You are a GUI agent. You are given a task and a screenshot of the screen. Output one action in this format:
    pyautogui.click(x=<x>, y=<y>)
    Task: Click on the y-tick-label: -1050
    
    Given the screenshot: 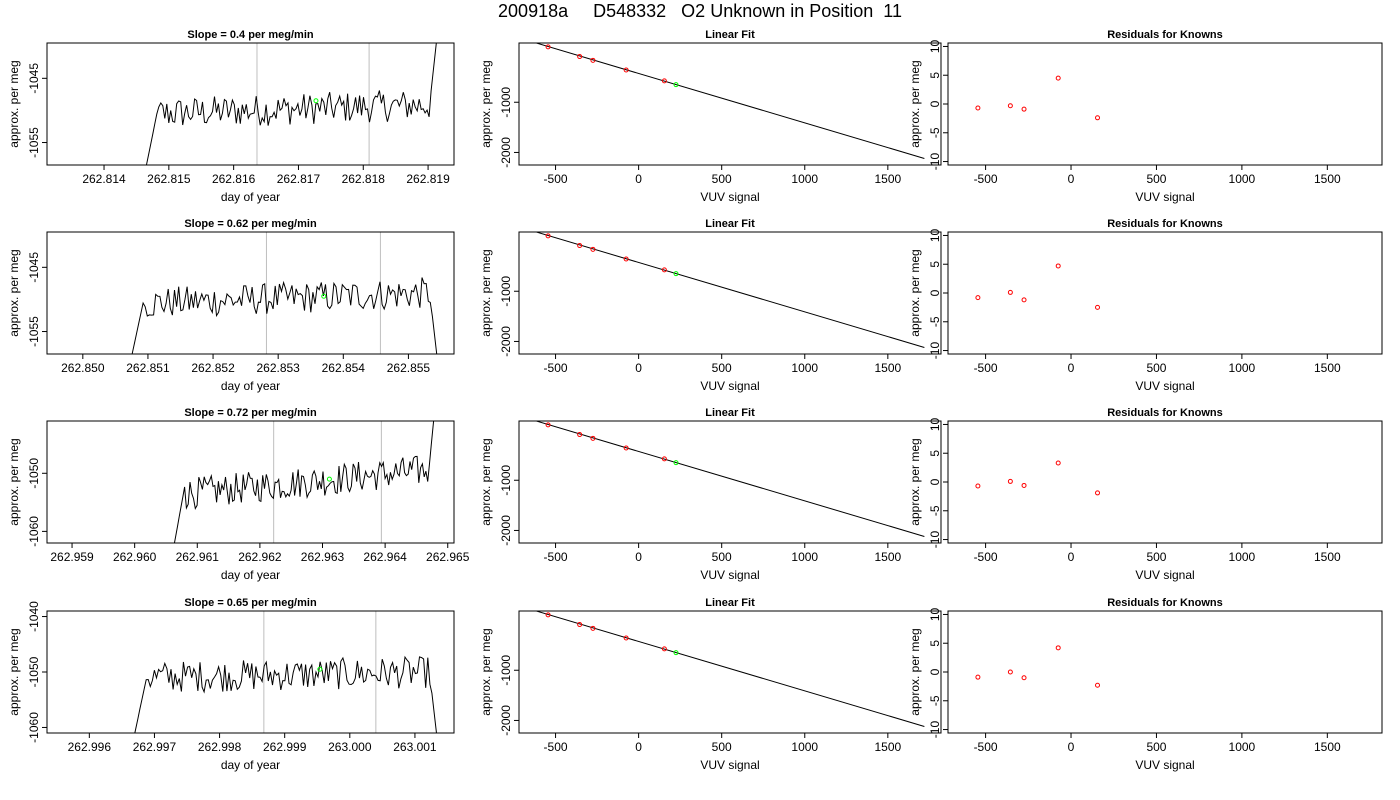 What is the action you would take?
    pyautogui.click(x=34, y=671)
    